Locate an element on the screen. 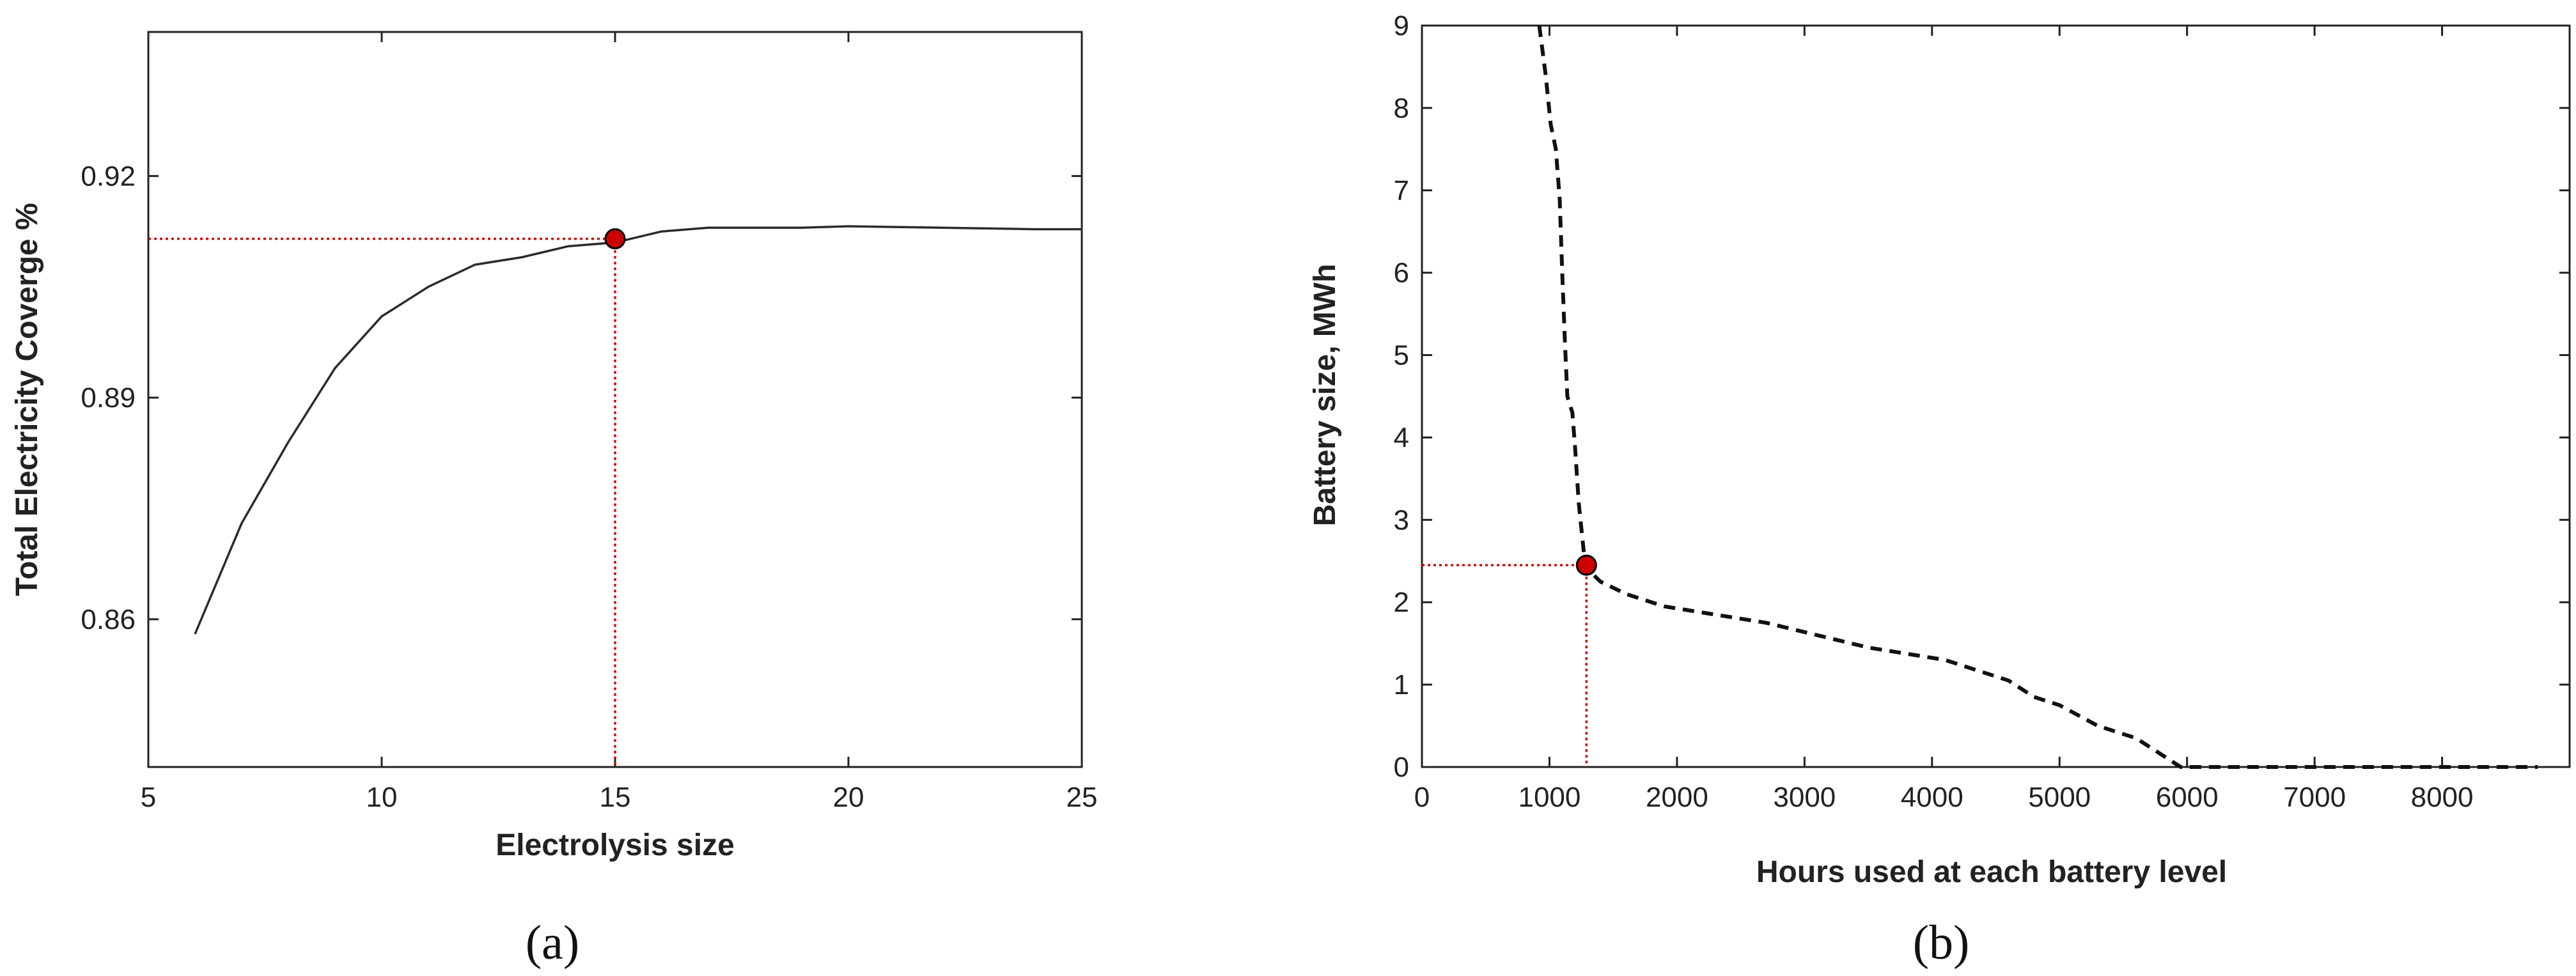 This screenshot has width=2576, height=976. x-tick-label: 0 is located at coordinates (1422, 797).